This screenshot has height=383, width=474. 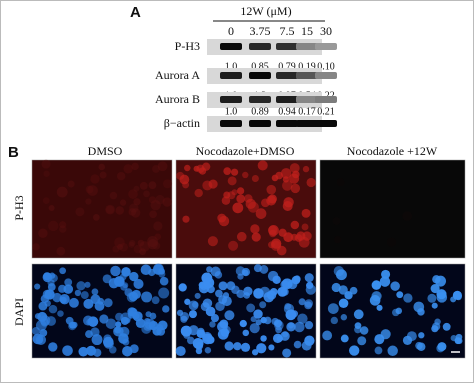 What do you see at coordinates (326, 111) in the screenshot?
I see `ratio: 0.21` at bounding box center [326, 111].